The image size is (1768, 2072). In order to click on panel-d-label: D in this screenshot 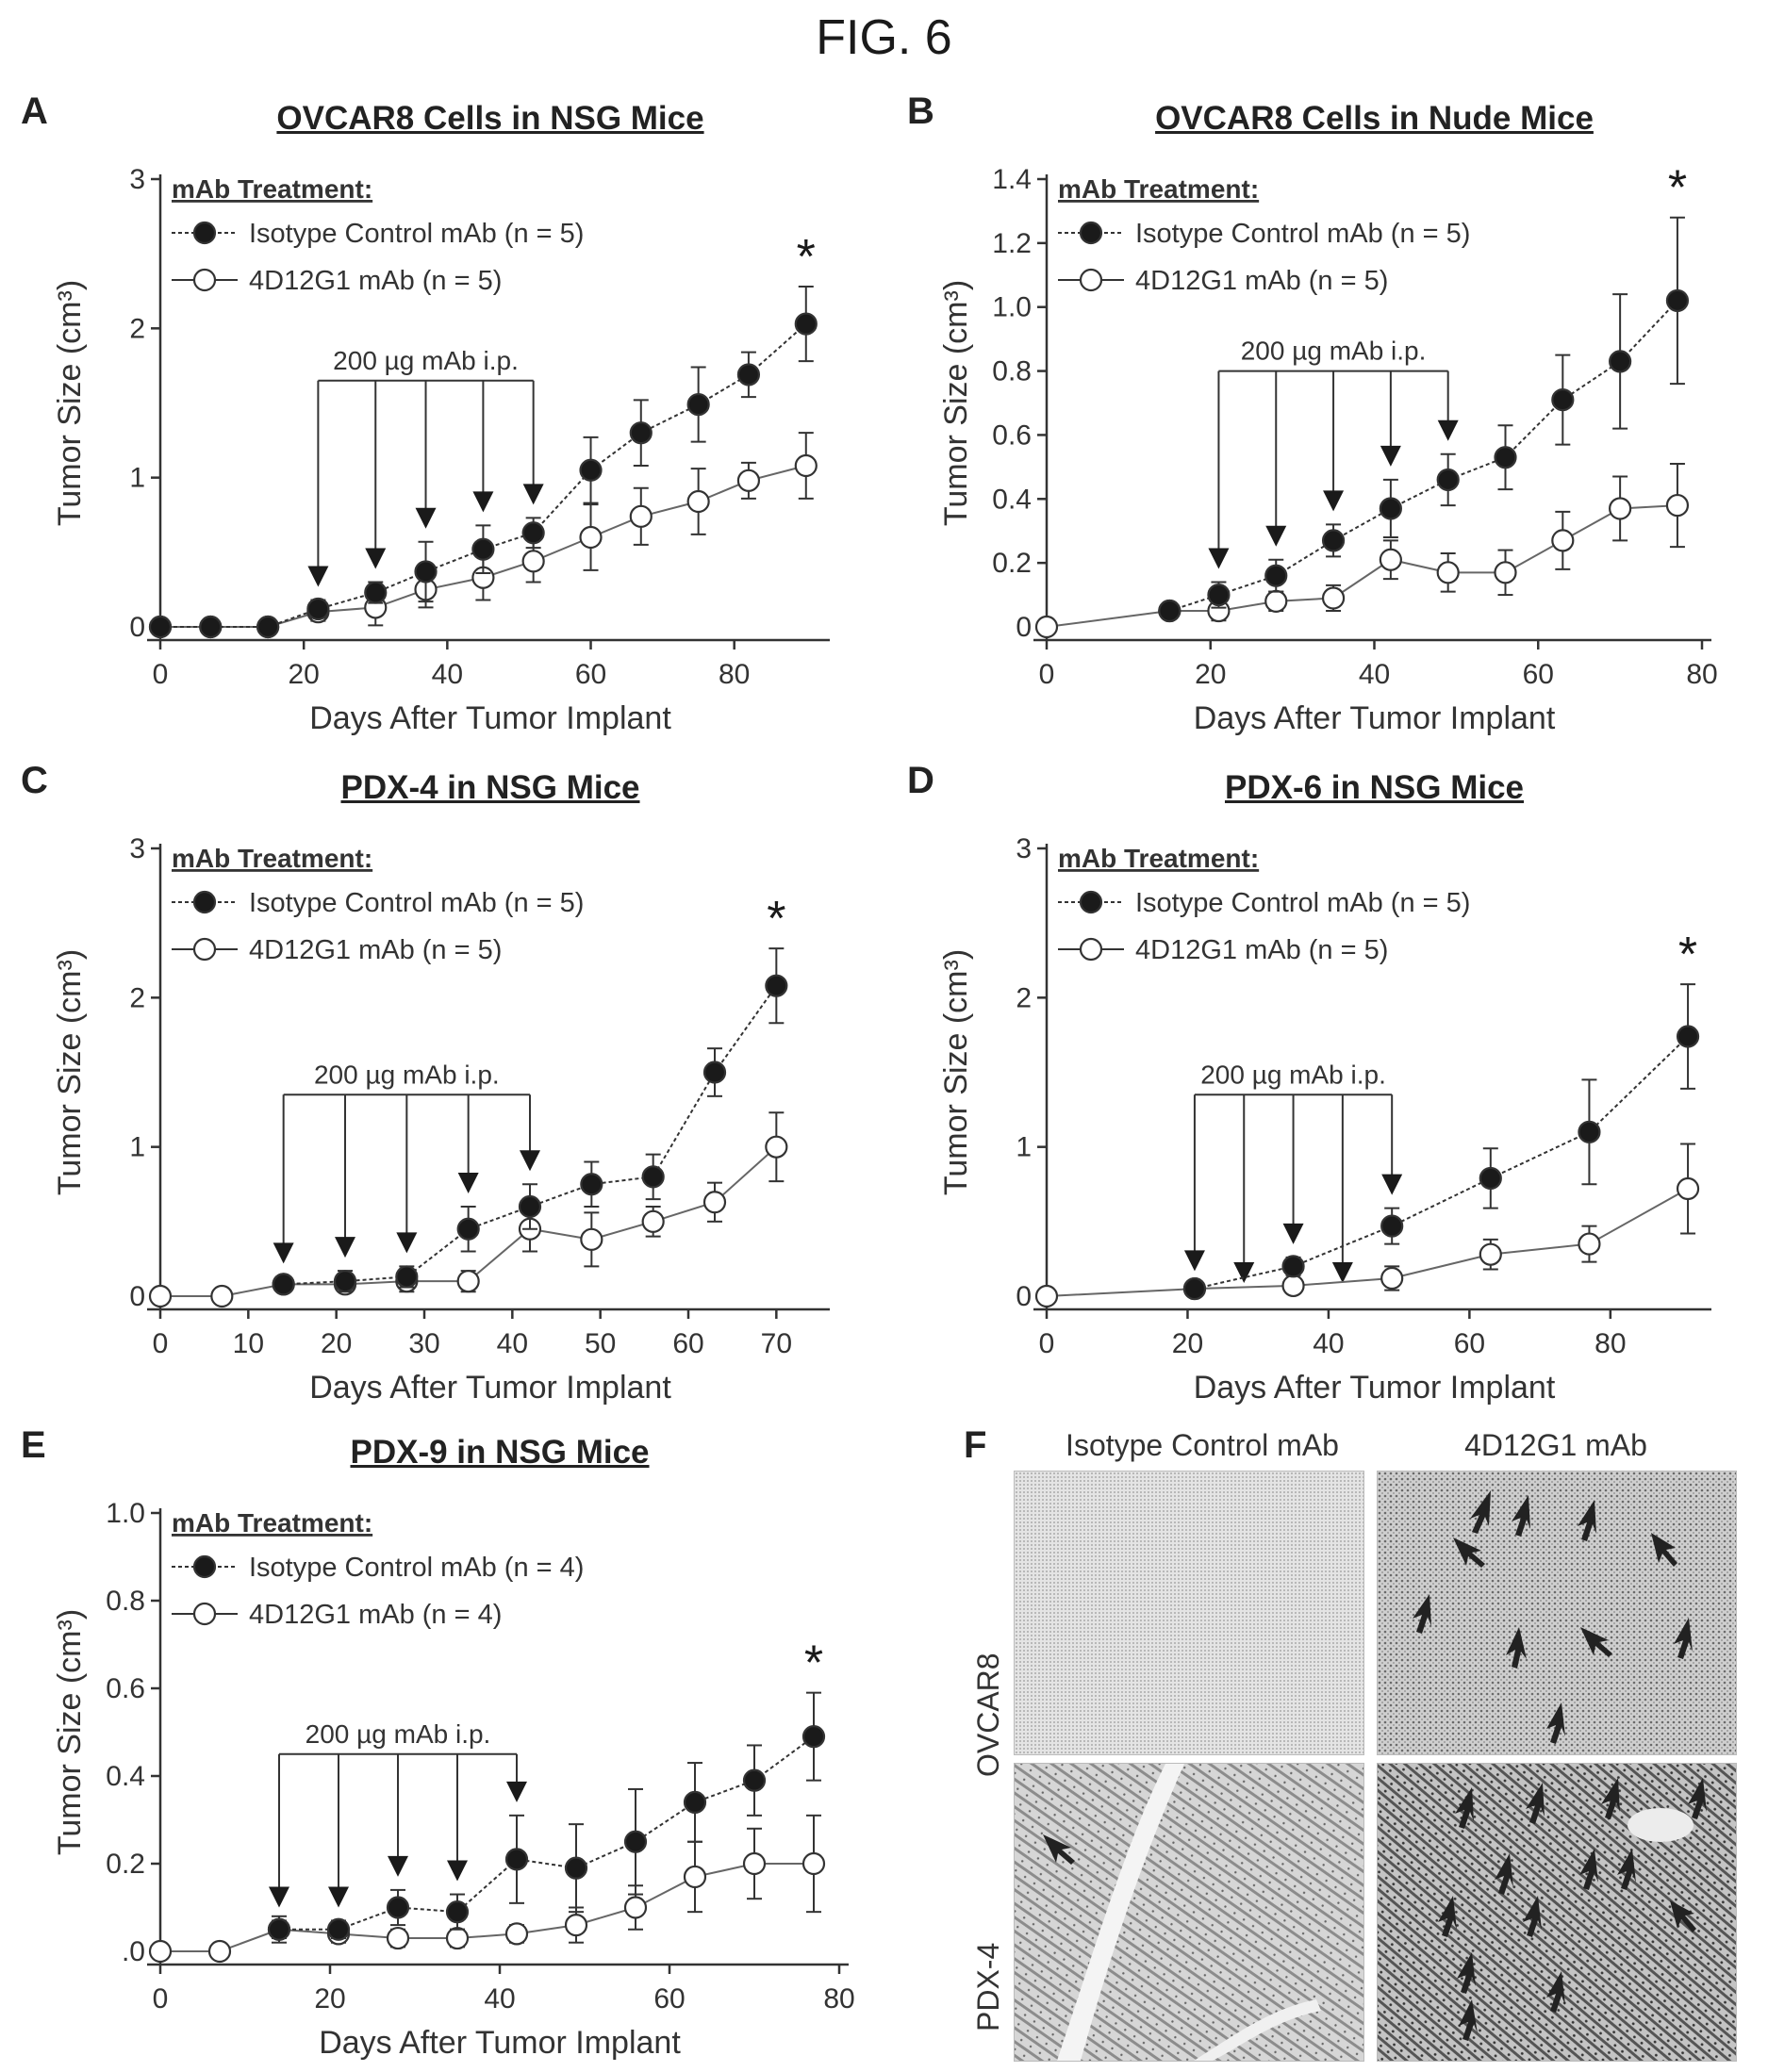, I will do `click(920, 780)`.